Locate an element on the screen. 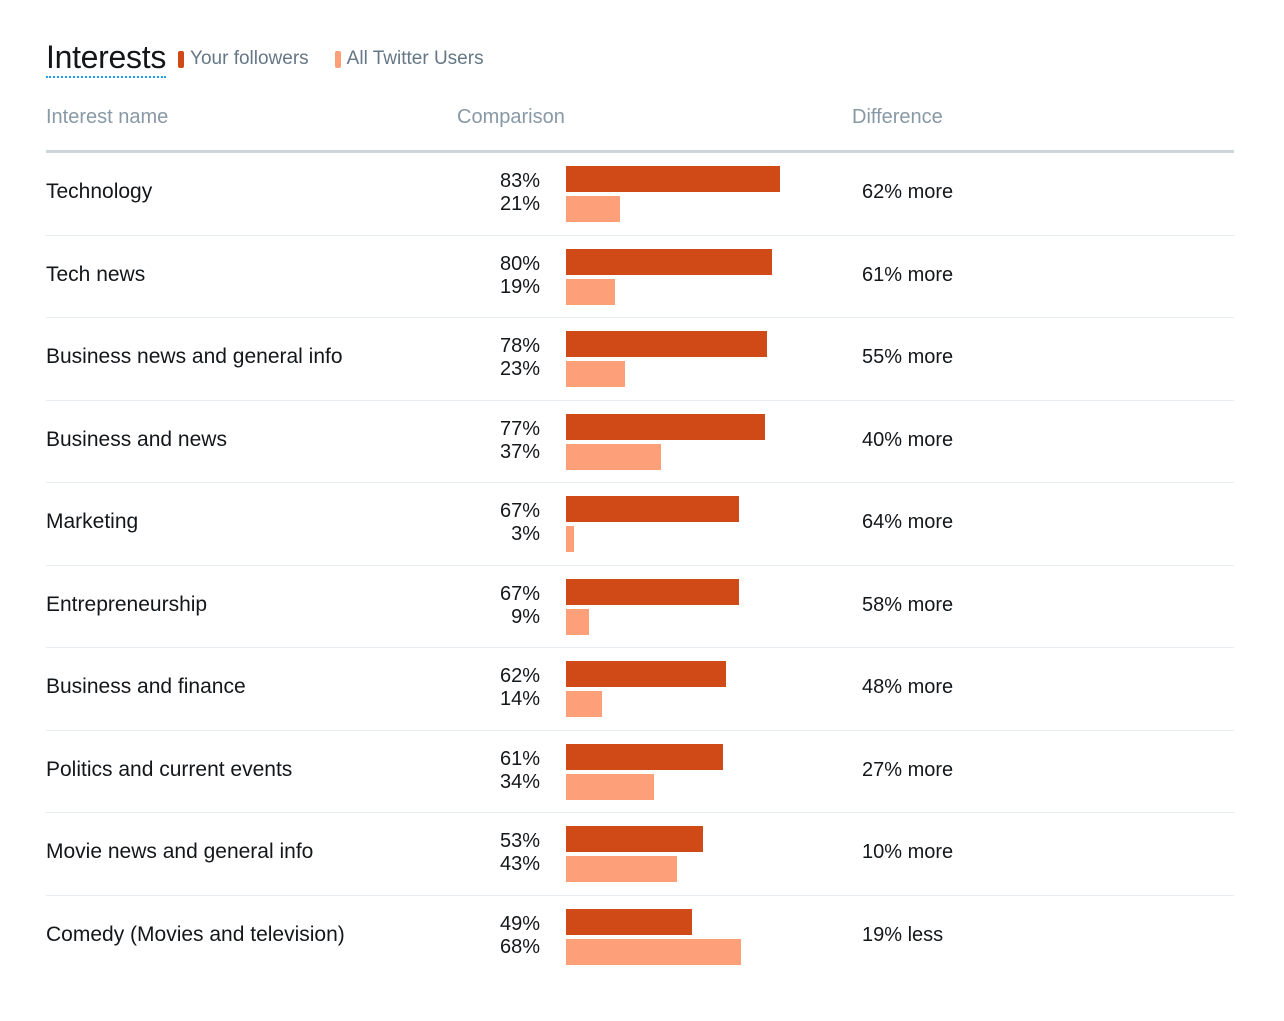 The height and width of the screenshot is (1021, 1284). all-users-percent: 21% is located at coordinates (519, 204).